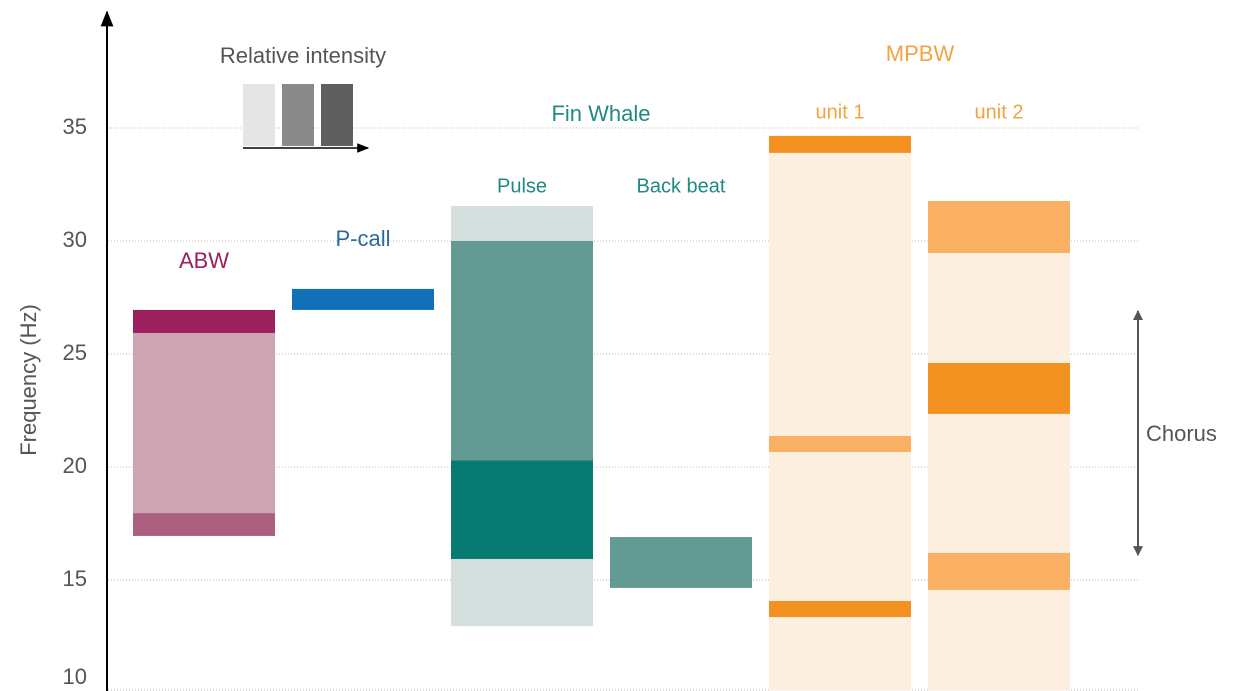 Image resolution: width=1249 pixels, height=691 pixels. I want to click on series-label: P-call, so click(362, 238).